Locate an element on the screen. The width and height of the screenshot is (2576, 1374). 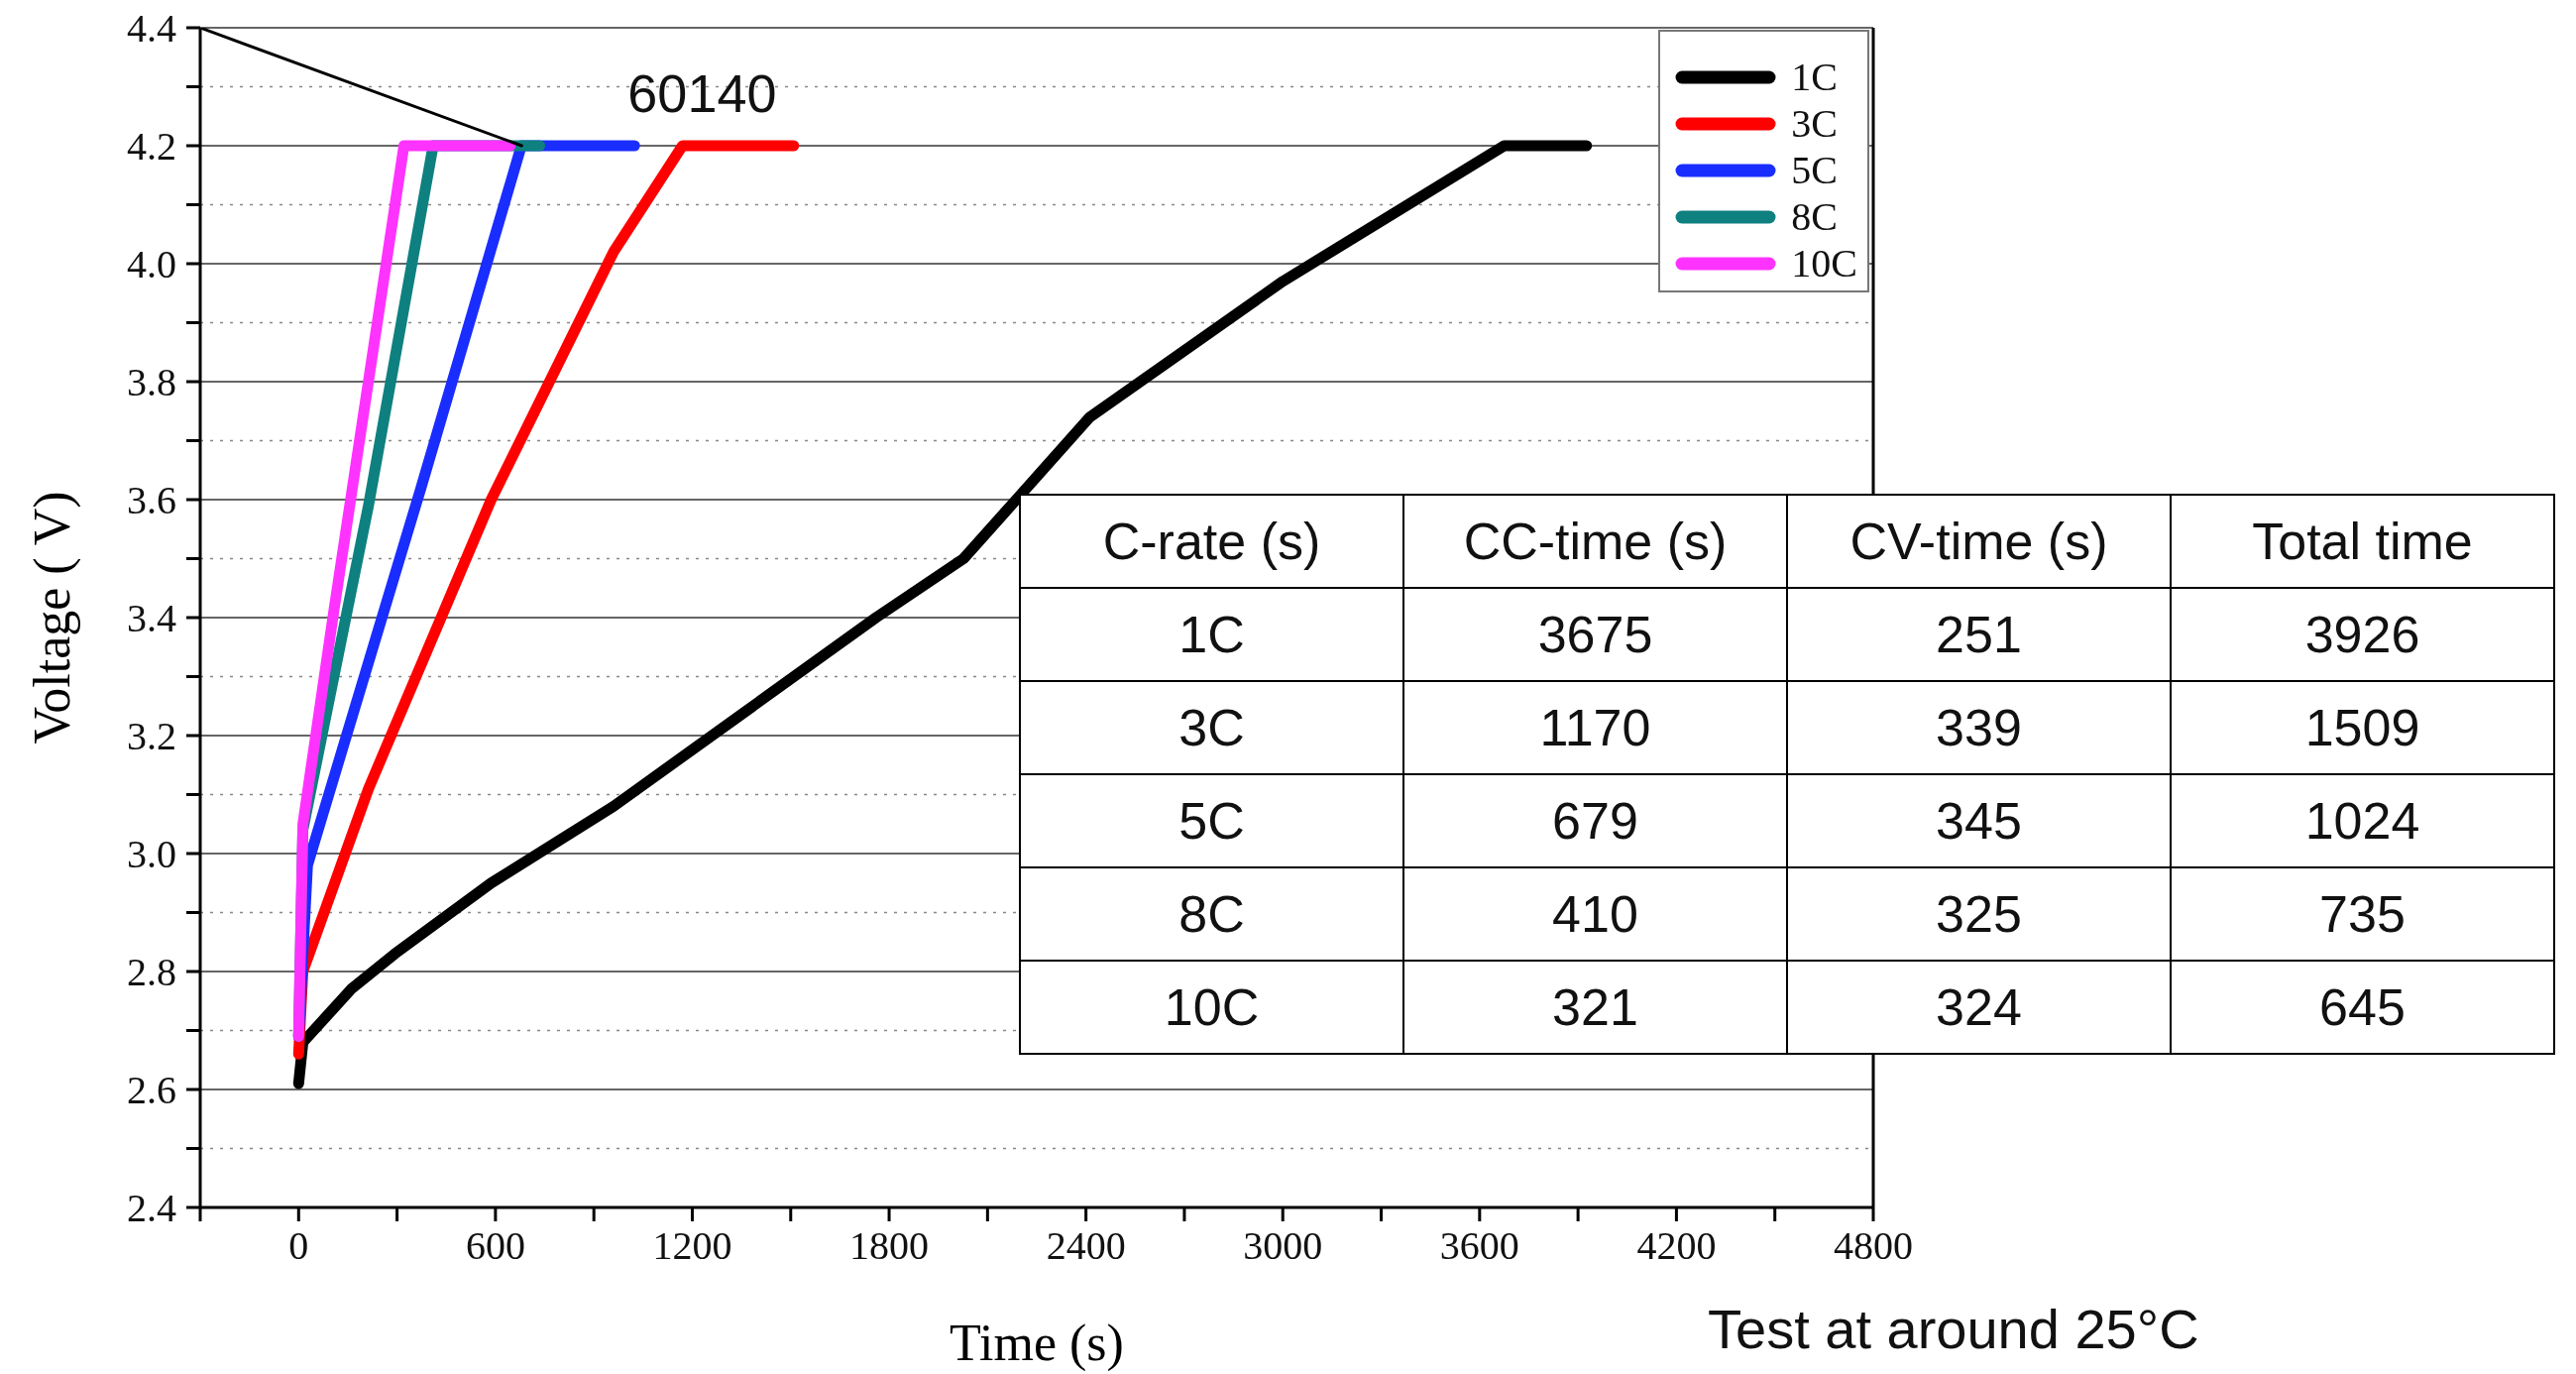
data-label: 1024 is located at coordinates (2362, 820).